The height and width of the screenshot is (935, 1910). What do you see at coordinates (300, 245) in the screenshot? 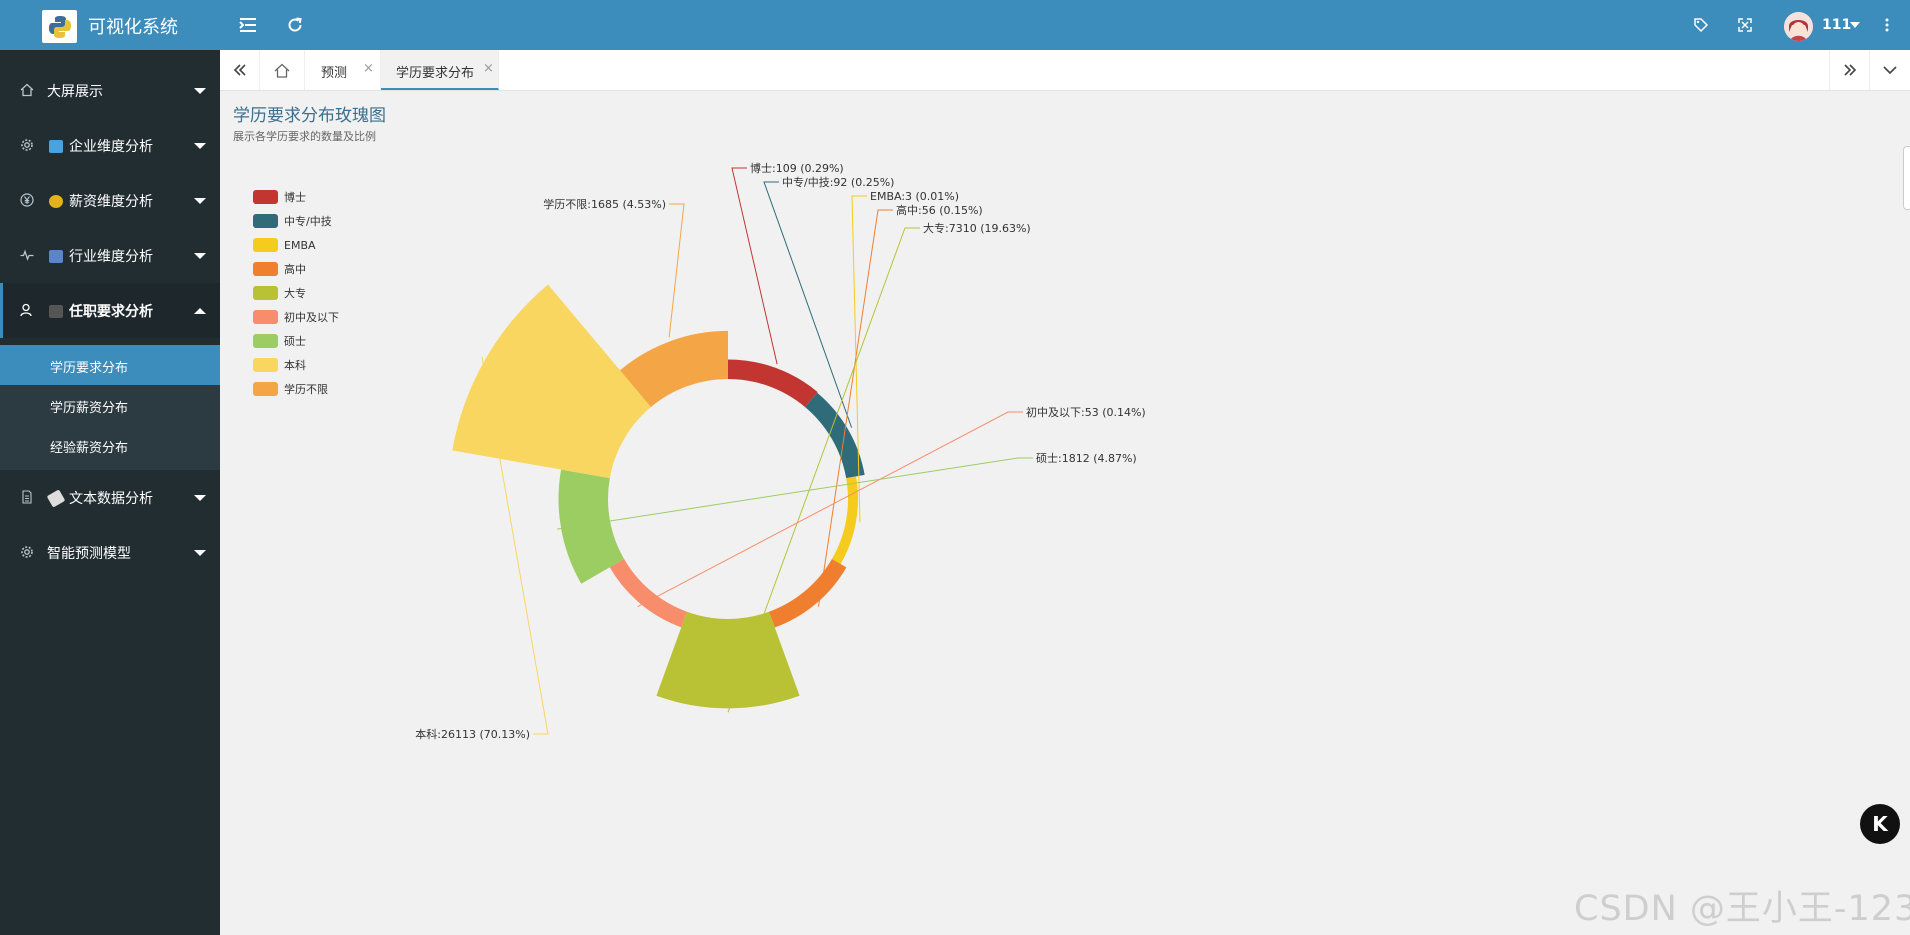
I see `legend-label-2: EMBA` at bounding box center [300, 245].